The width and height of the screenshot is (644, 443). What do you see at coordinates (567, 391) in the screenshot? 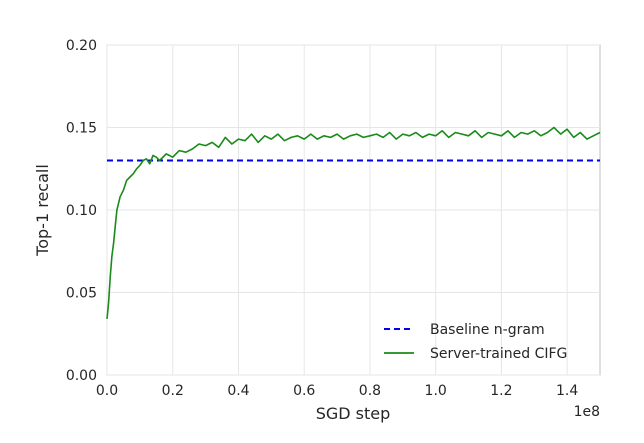
I see `x-tick-label: 1.4` at bounding box center [567, 391].